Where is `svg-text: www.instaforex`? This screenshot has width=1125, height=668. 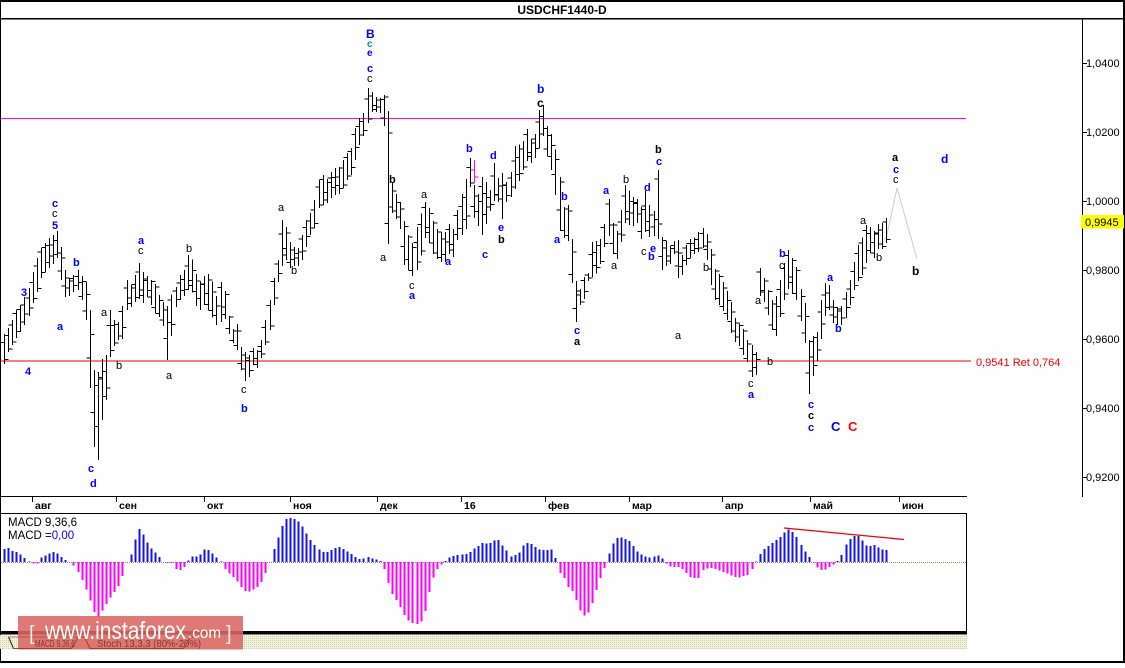
svg-text: www.instaforex is located at coordinates (115, 631).